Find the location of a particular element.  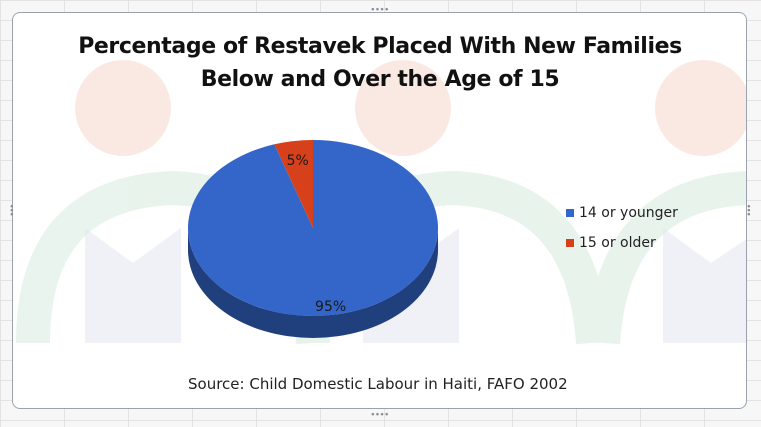

data-label-15-or-older: 5% is located at coordinates (298, 161).